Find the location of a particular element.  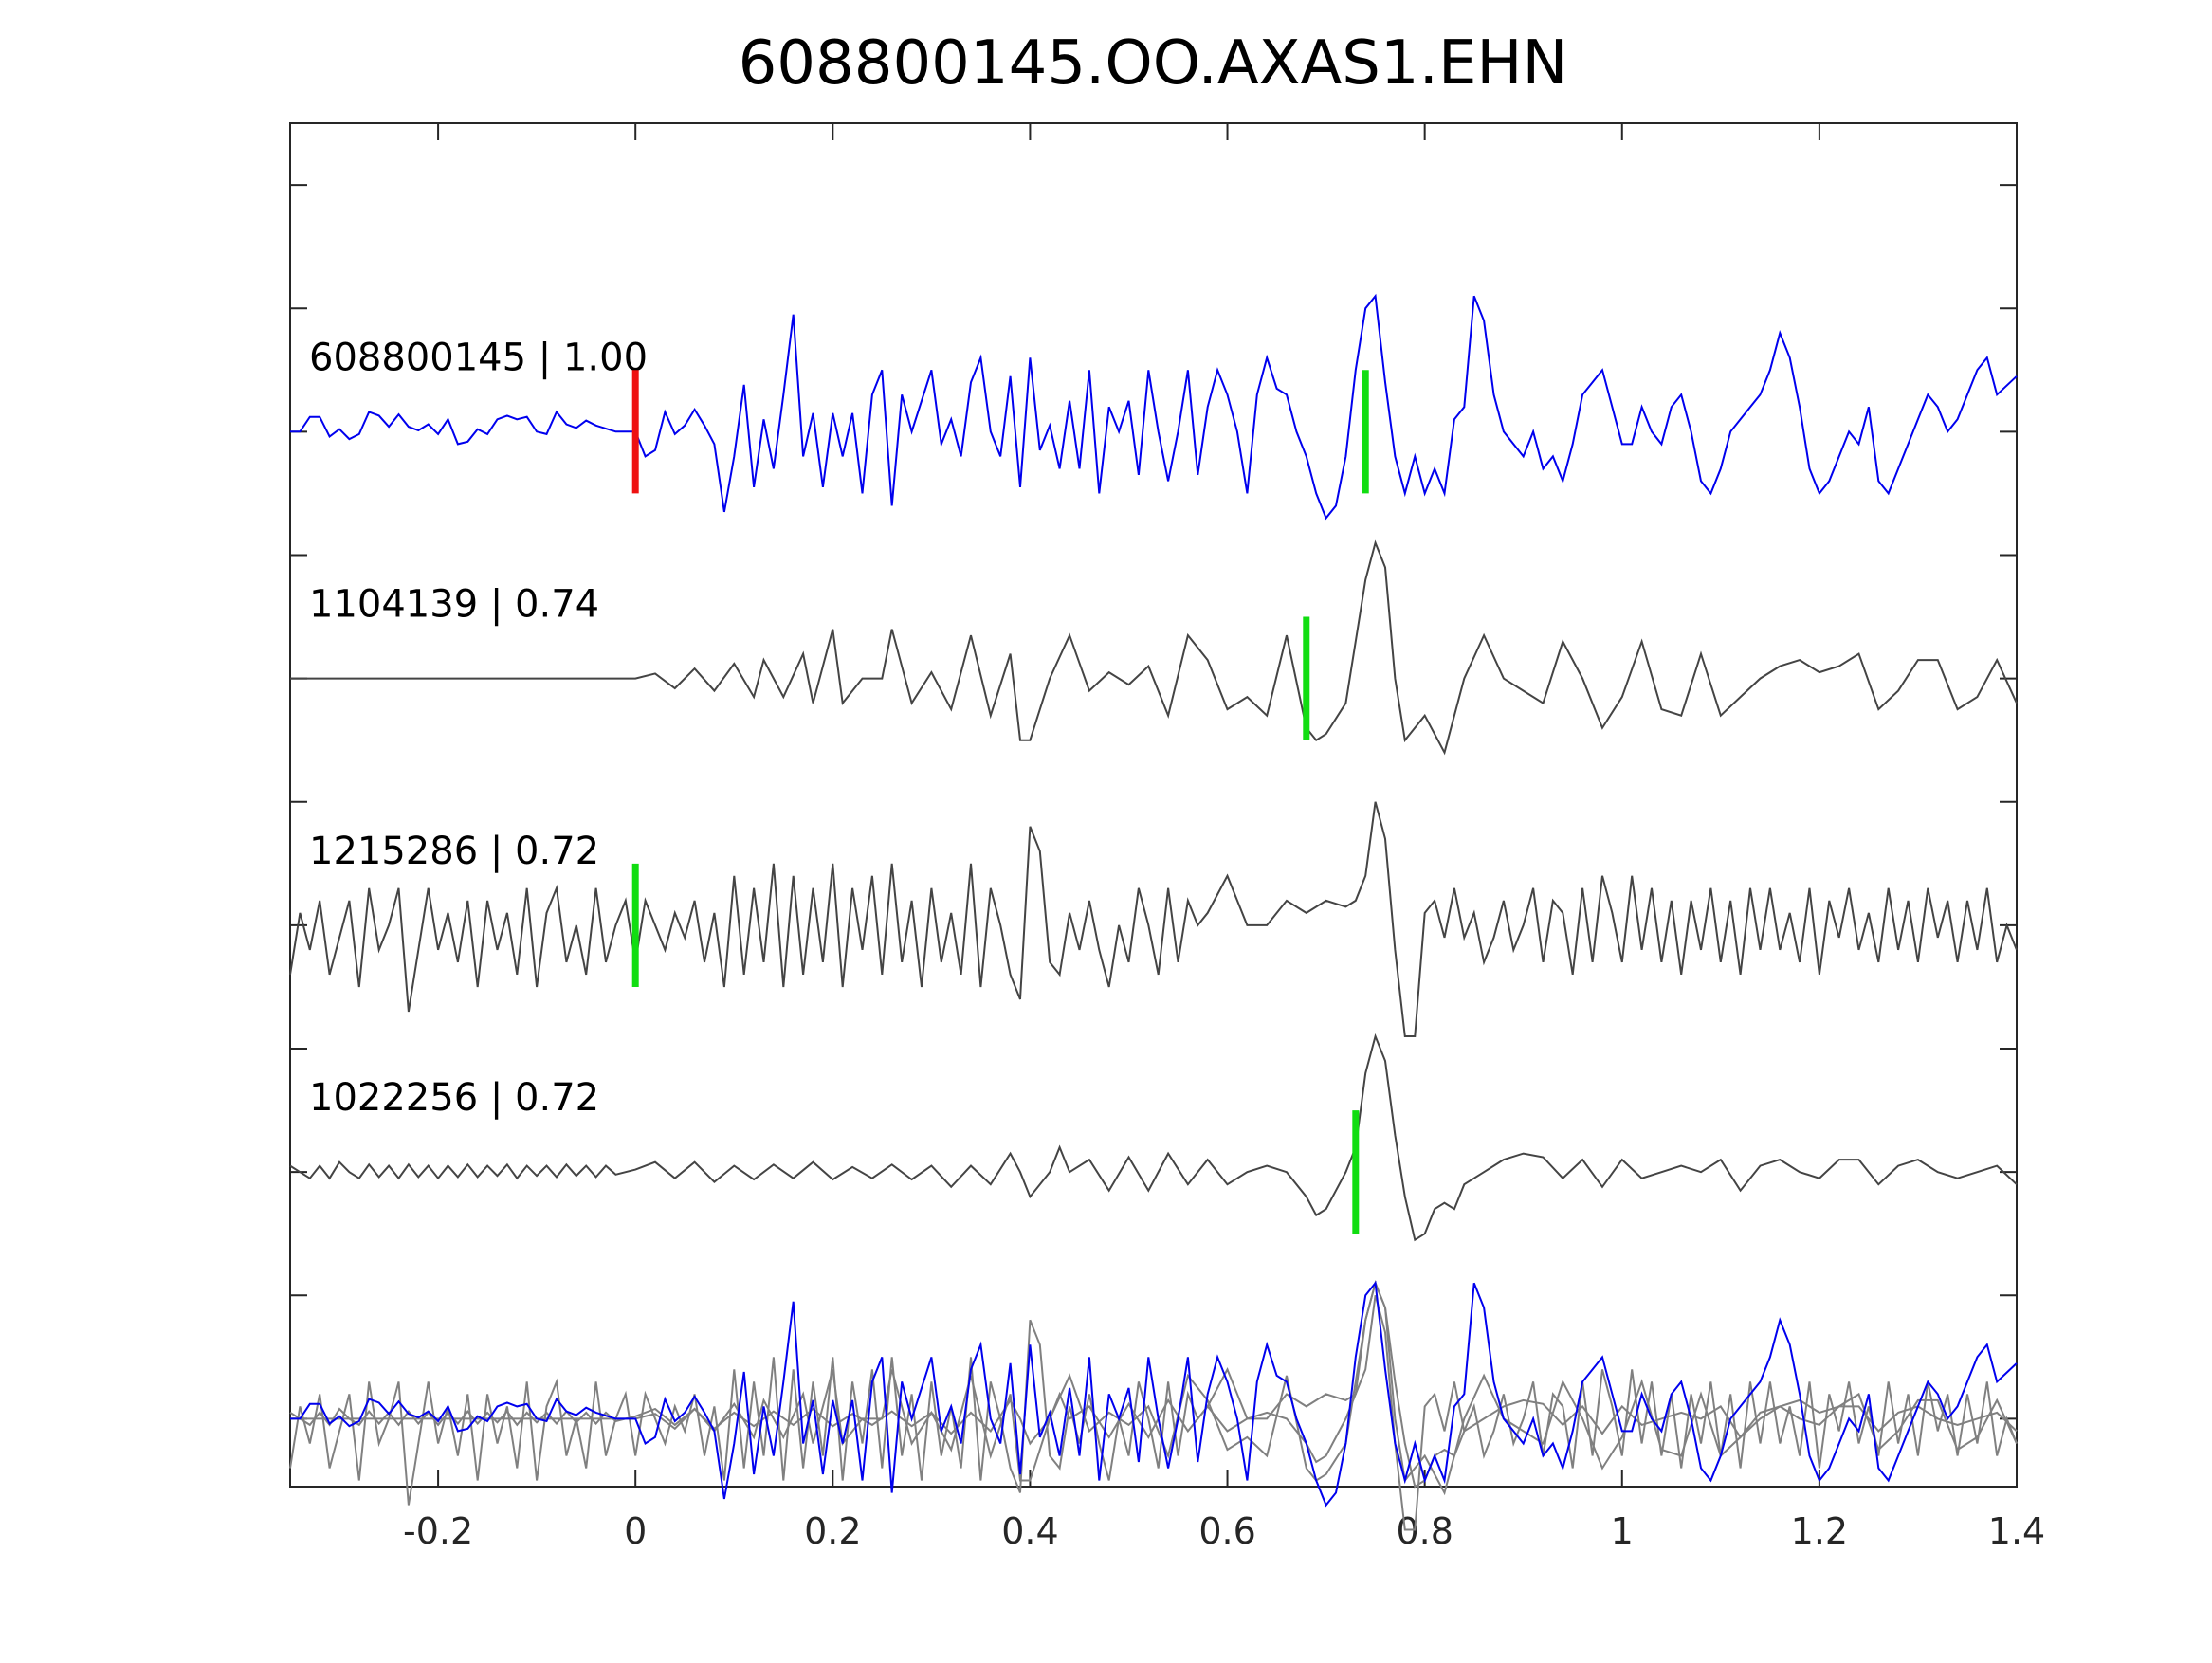

trace-label: 1104139 | 0.74 is located at coordinates (454, 605).